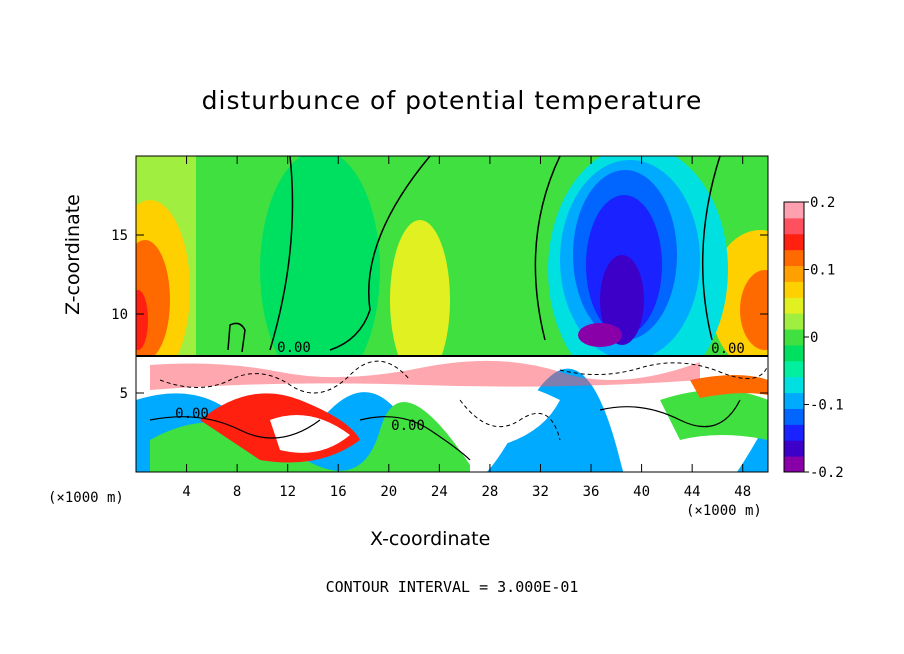 This screenshot has width=904, height=654. Describe the element at coordinates (742, 492) in the screenshot. I see `x-tick-label: 48` at that location.